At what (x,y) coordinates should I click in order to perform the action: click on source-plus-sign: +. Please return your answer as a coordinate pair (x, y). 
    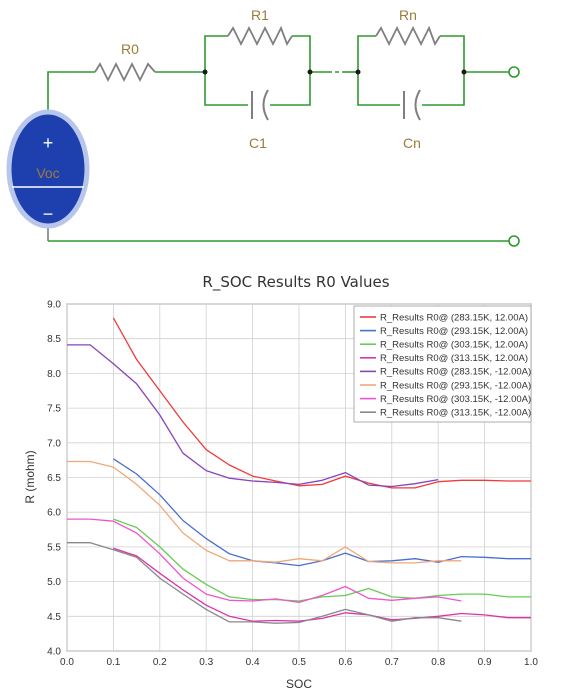
    Looking at the image, I should click on (48, 143).